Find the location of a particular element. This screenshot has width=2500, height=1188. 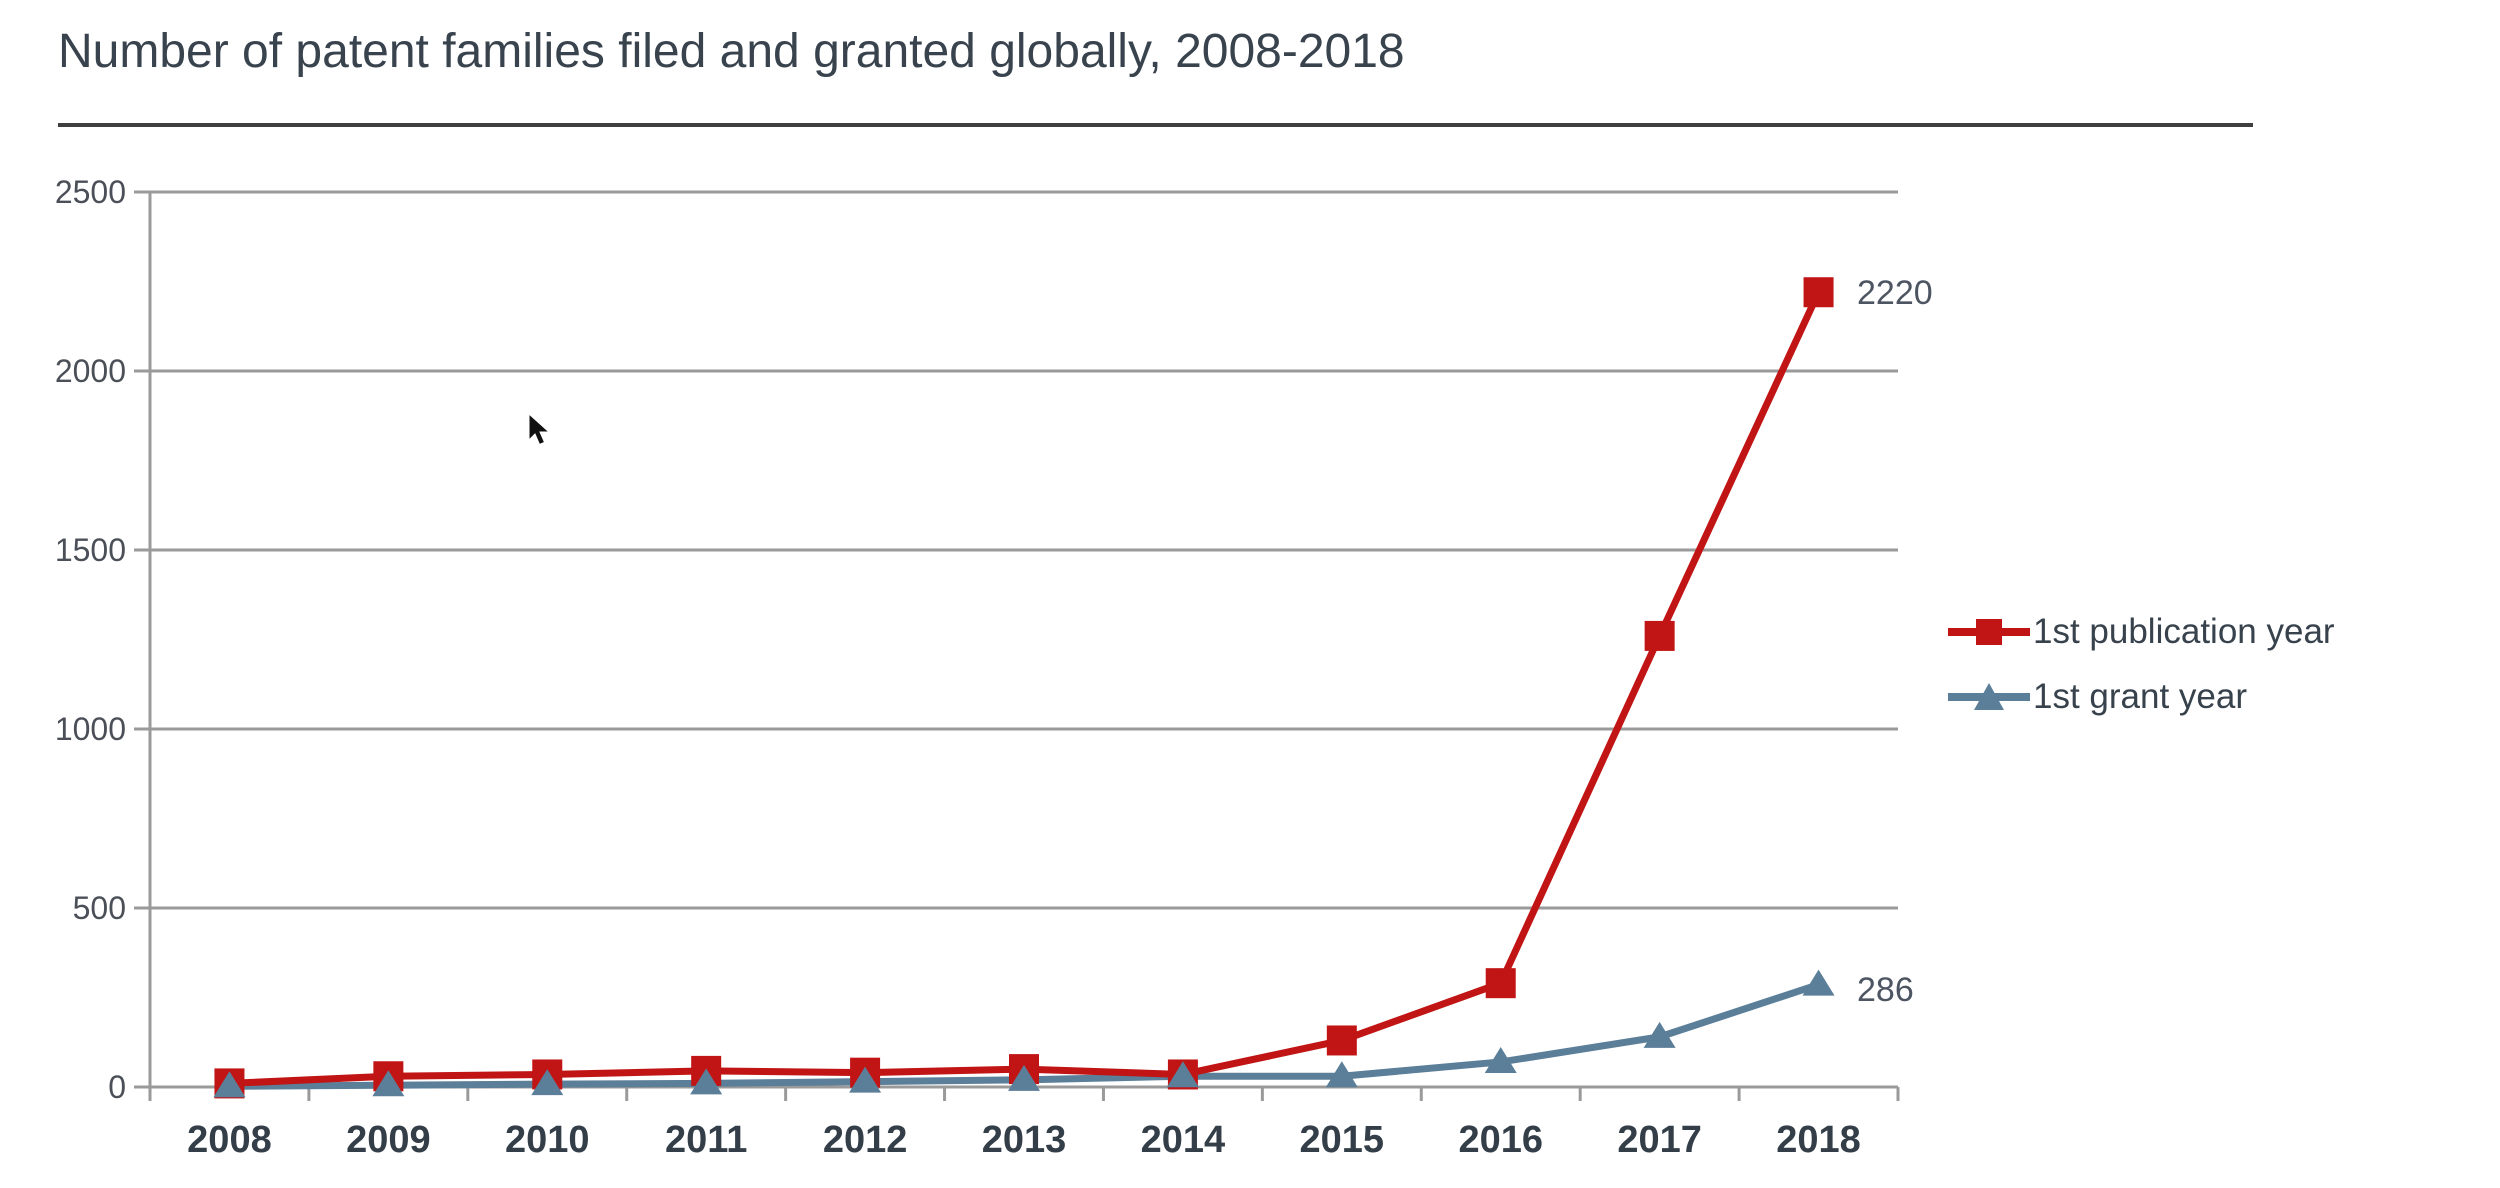

y-tick-label: 1500 is located at coordinates (90, 550).